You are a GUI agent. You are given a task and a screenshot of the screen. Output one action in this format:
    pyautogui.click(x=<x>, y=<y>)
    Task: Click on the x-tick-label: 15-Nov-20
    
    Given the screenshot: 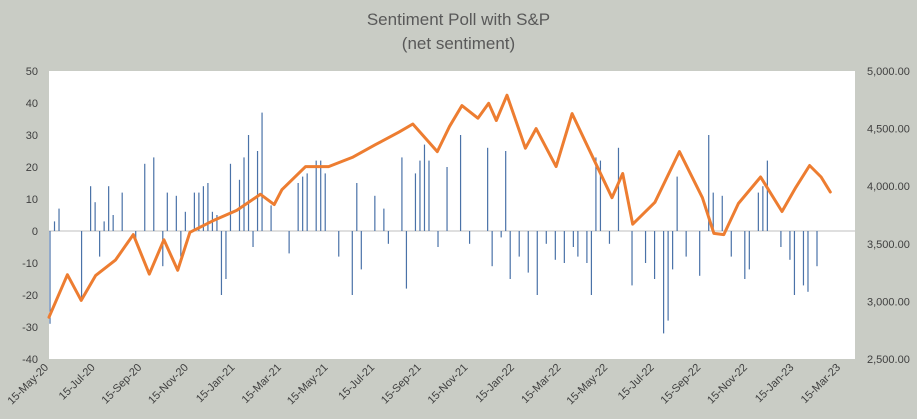 What is the action you would take?
    pyautogui.click(x=168, y=384)
    